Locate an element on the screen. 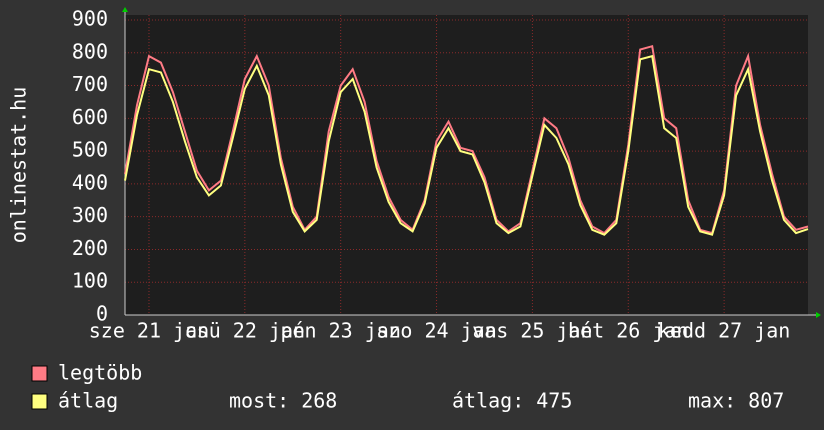  y-tick-label: 400 is located at coordinates (90, 182).